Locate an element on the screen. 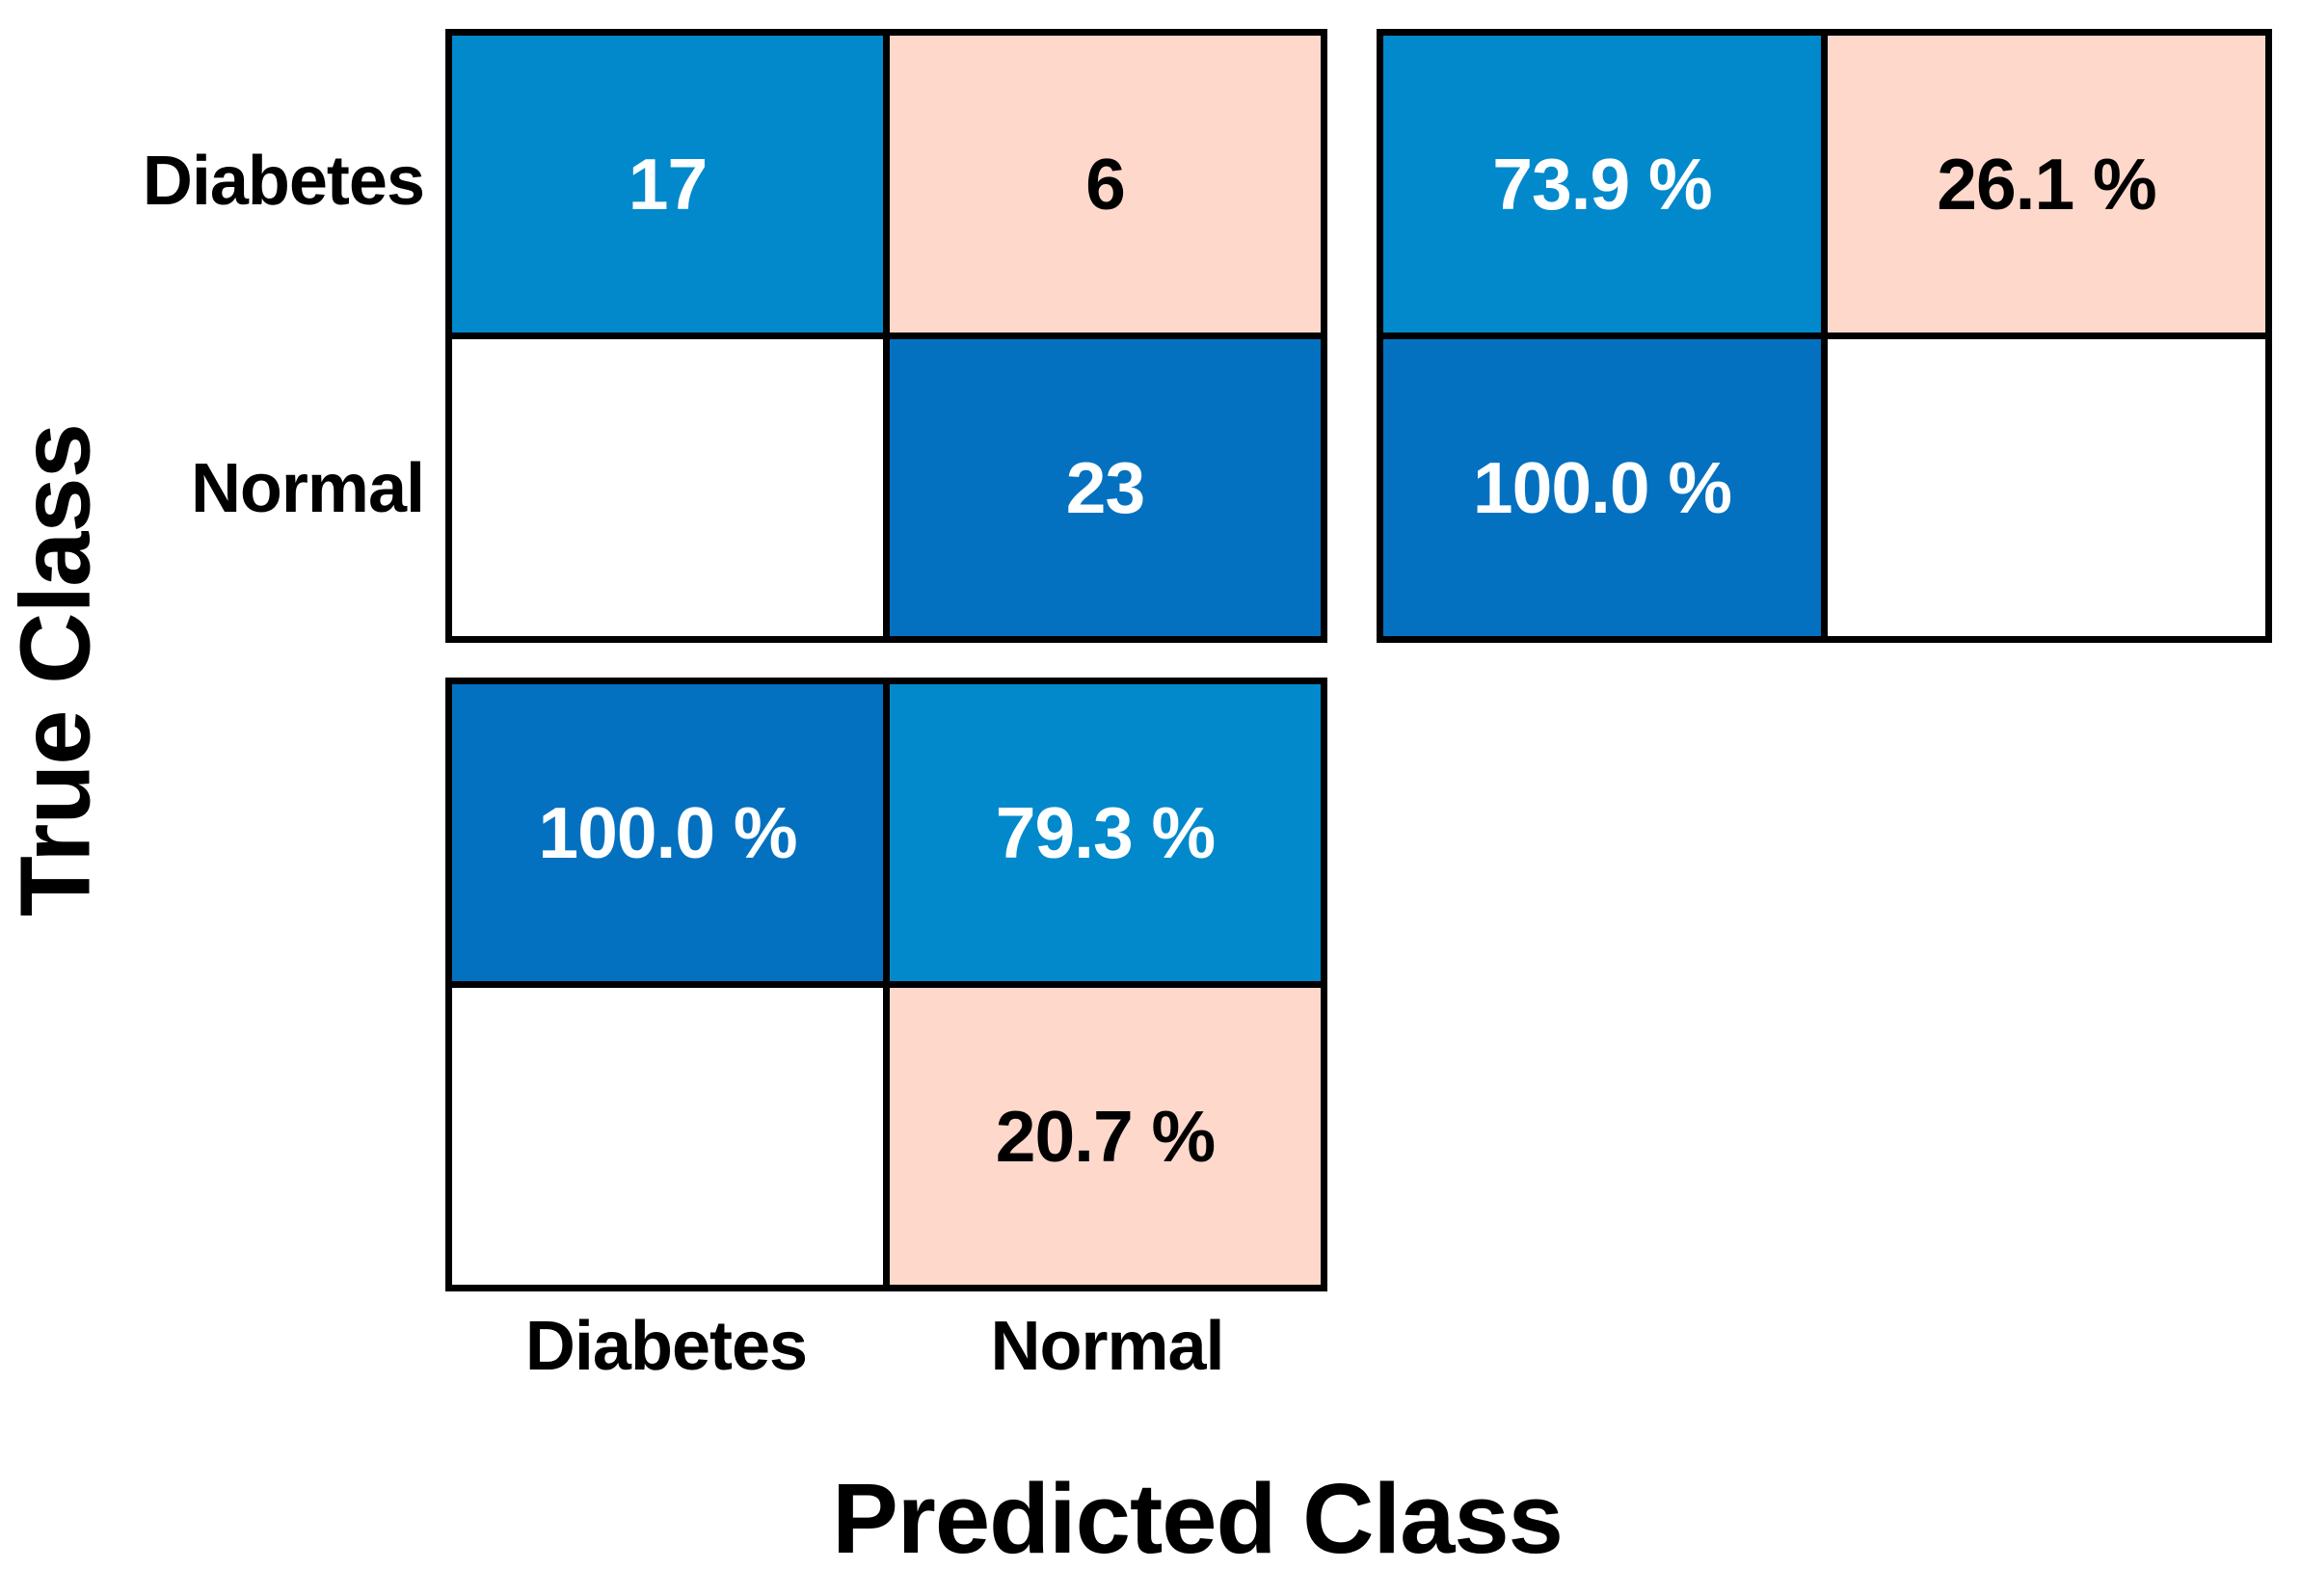 This screenshot has height=1596, width=2301. cell-count-true-diabetes-pred-diabetes: 17 is located at coordinates (667, 184).